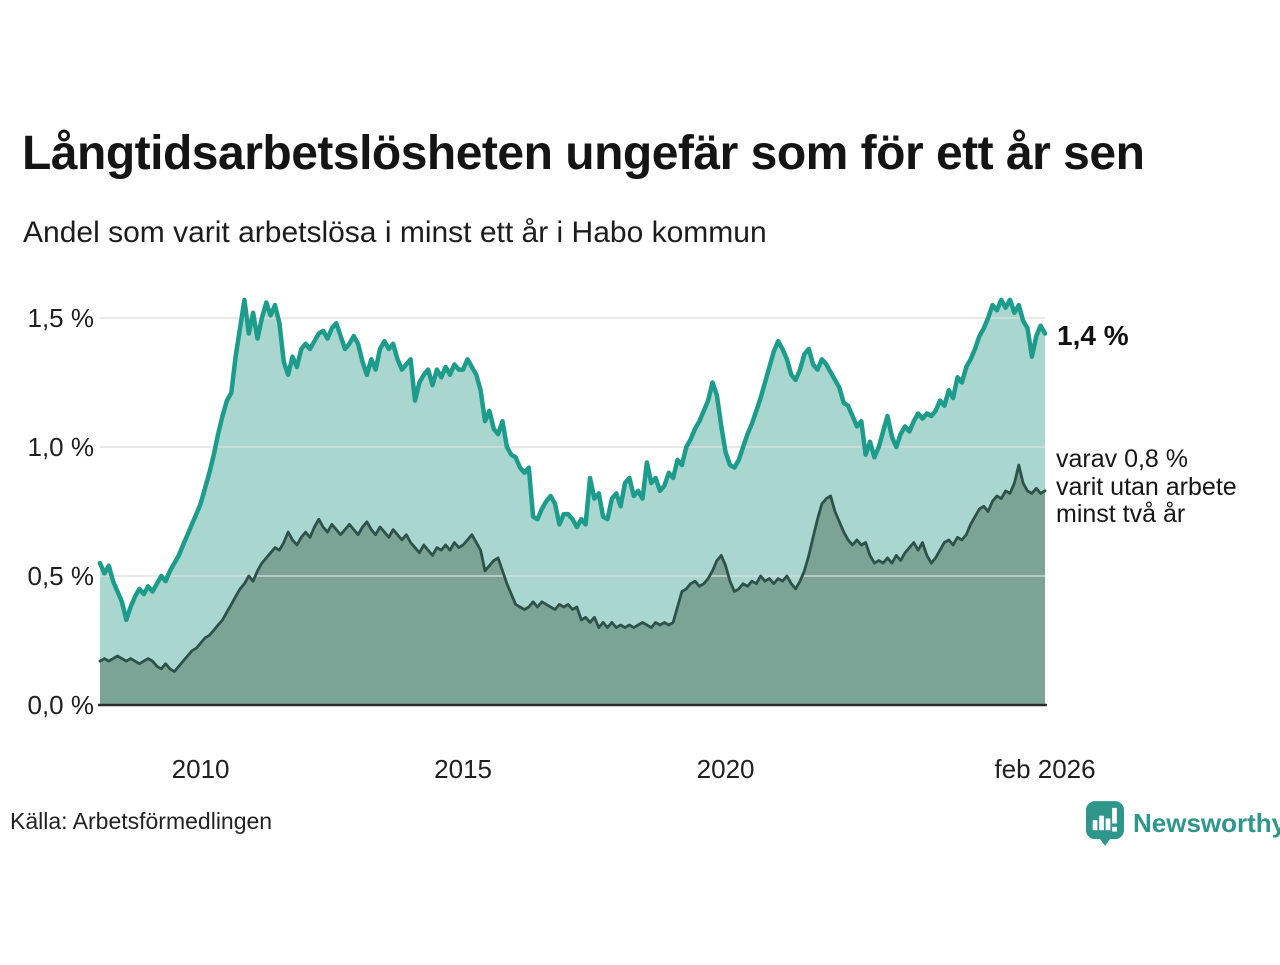  What do you see at coordinates (1206, 823) in the screenshot?
I see `brand-name: Newsworthy` at bounding box center [1206, 823].